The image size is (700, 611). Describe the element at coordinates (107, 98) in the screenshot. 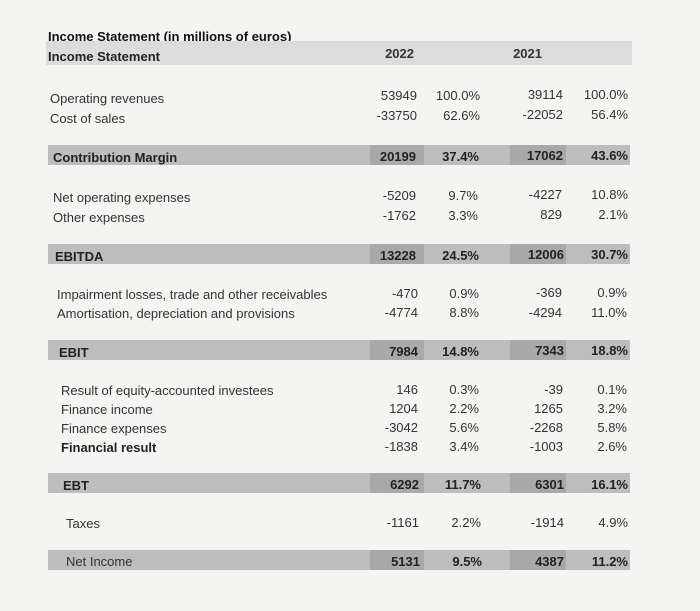

I see `row-label-operating-revenues: Operating revenues` at that location.